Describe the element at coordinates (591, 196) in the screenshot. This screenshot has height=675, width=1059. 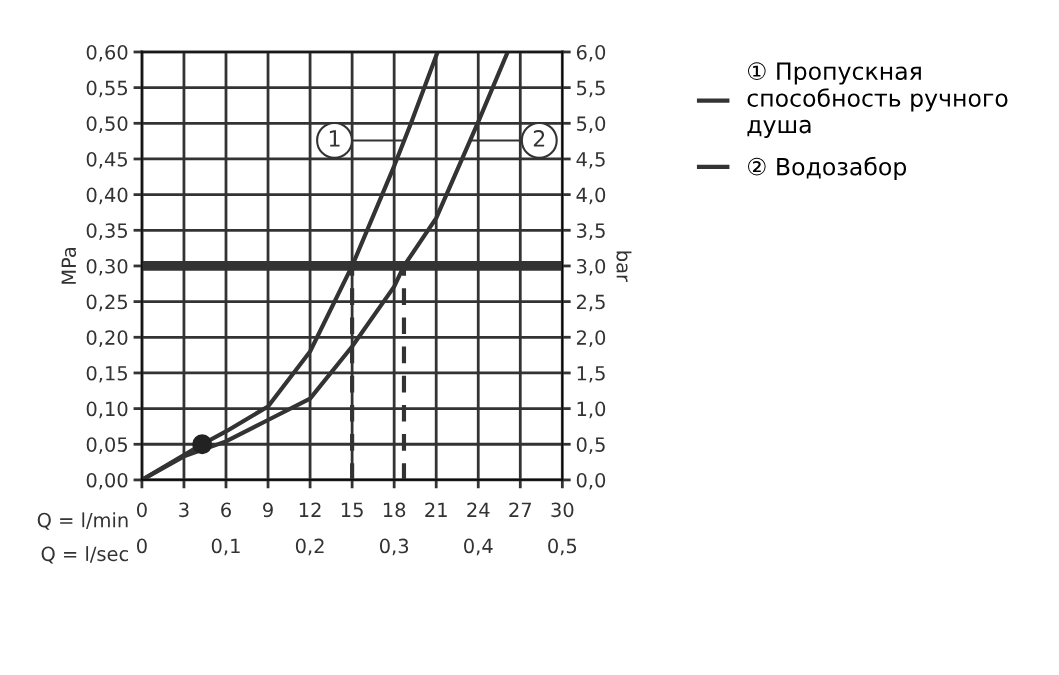
I see `y2-tick-label: 4,0` at that location.